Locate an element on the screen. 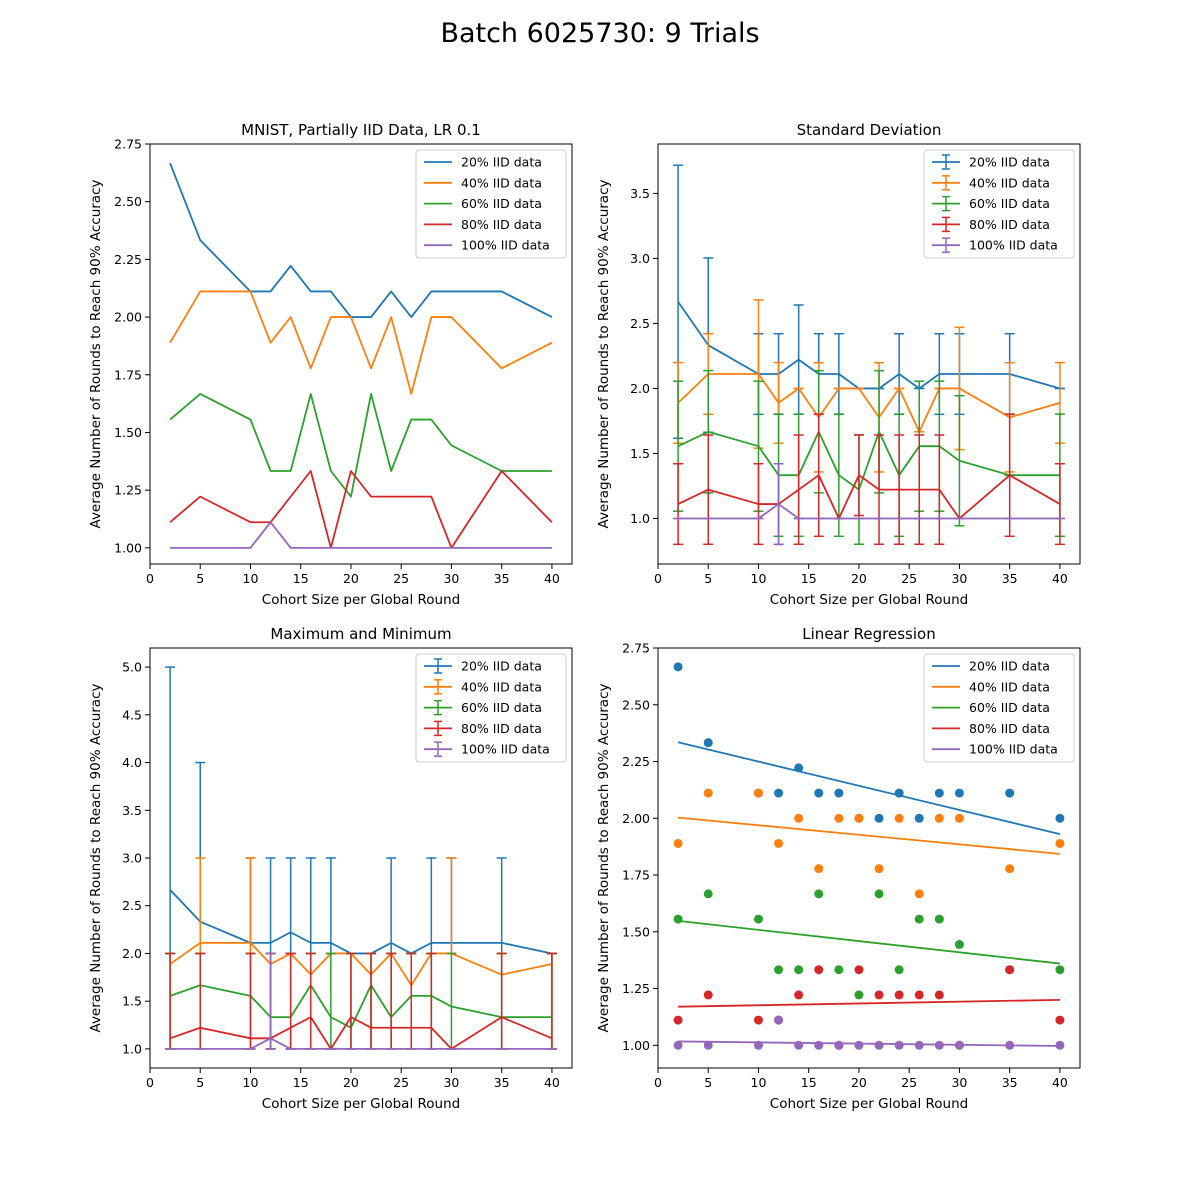 Image resolution: width=1200 pixels, height=1200 pixels. y-tick-label: 2.0 is located at coordinates (132, 953).